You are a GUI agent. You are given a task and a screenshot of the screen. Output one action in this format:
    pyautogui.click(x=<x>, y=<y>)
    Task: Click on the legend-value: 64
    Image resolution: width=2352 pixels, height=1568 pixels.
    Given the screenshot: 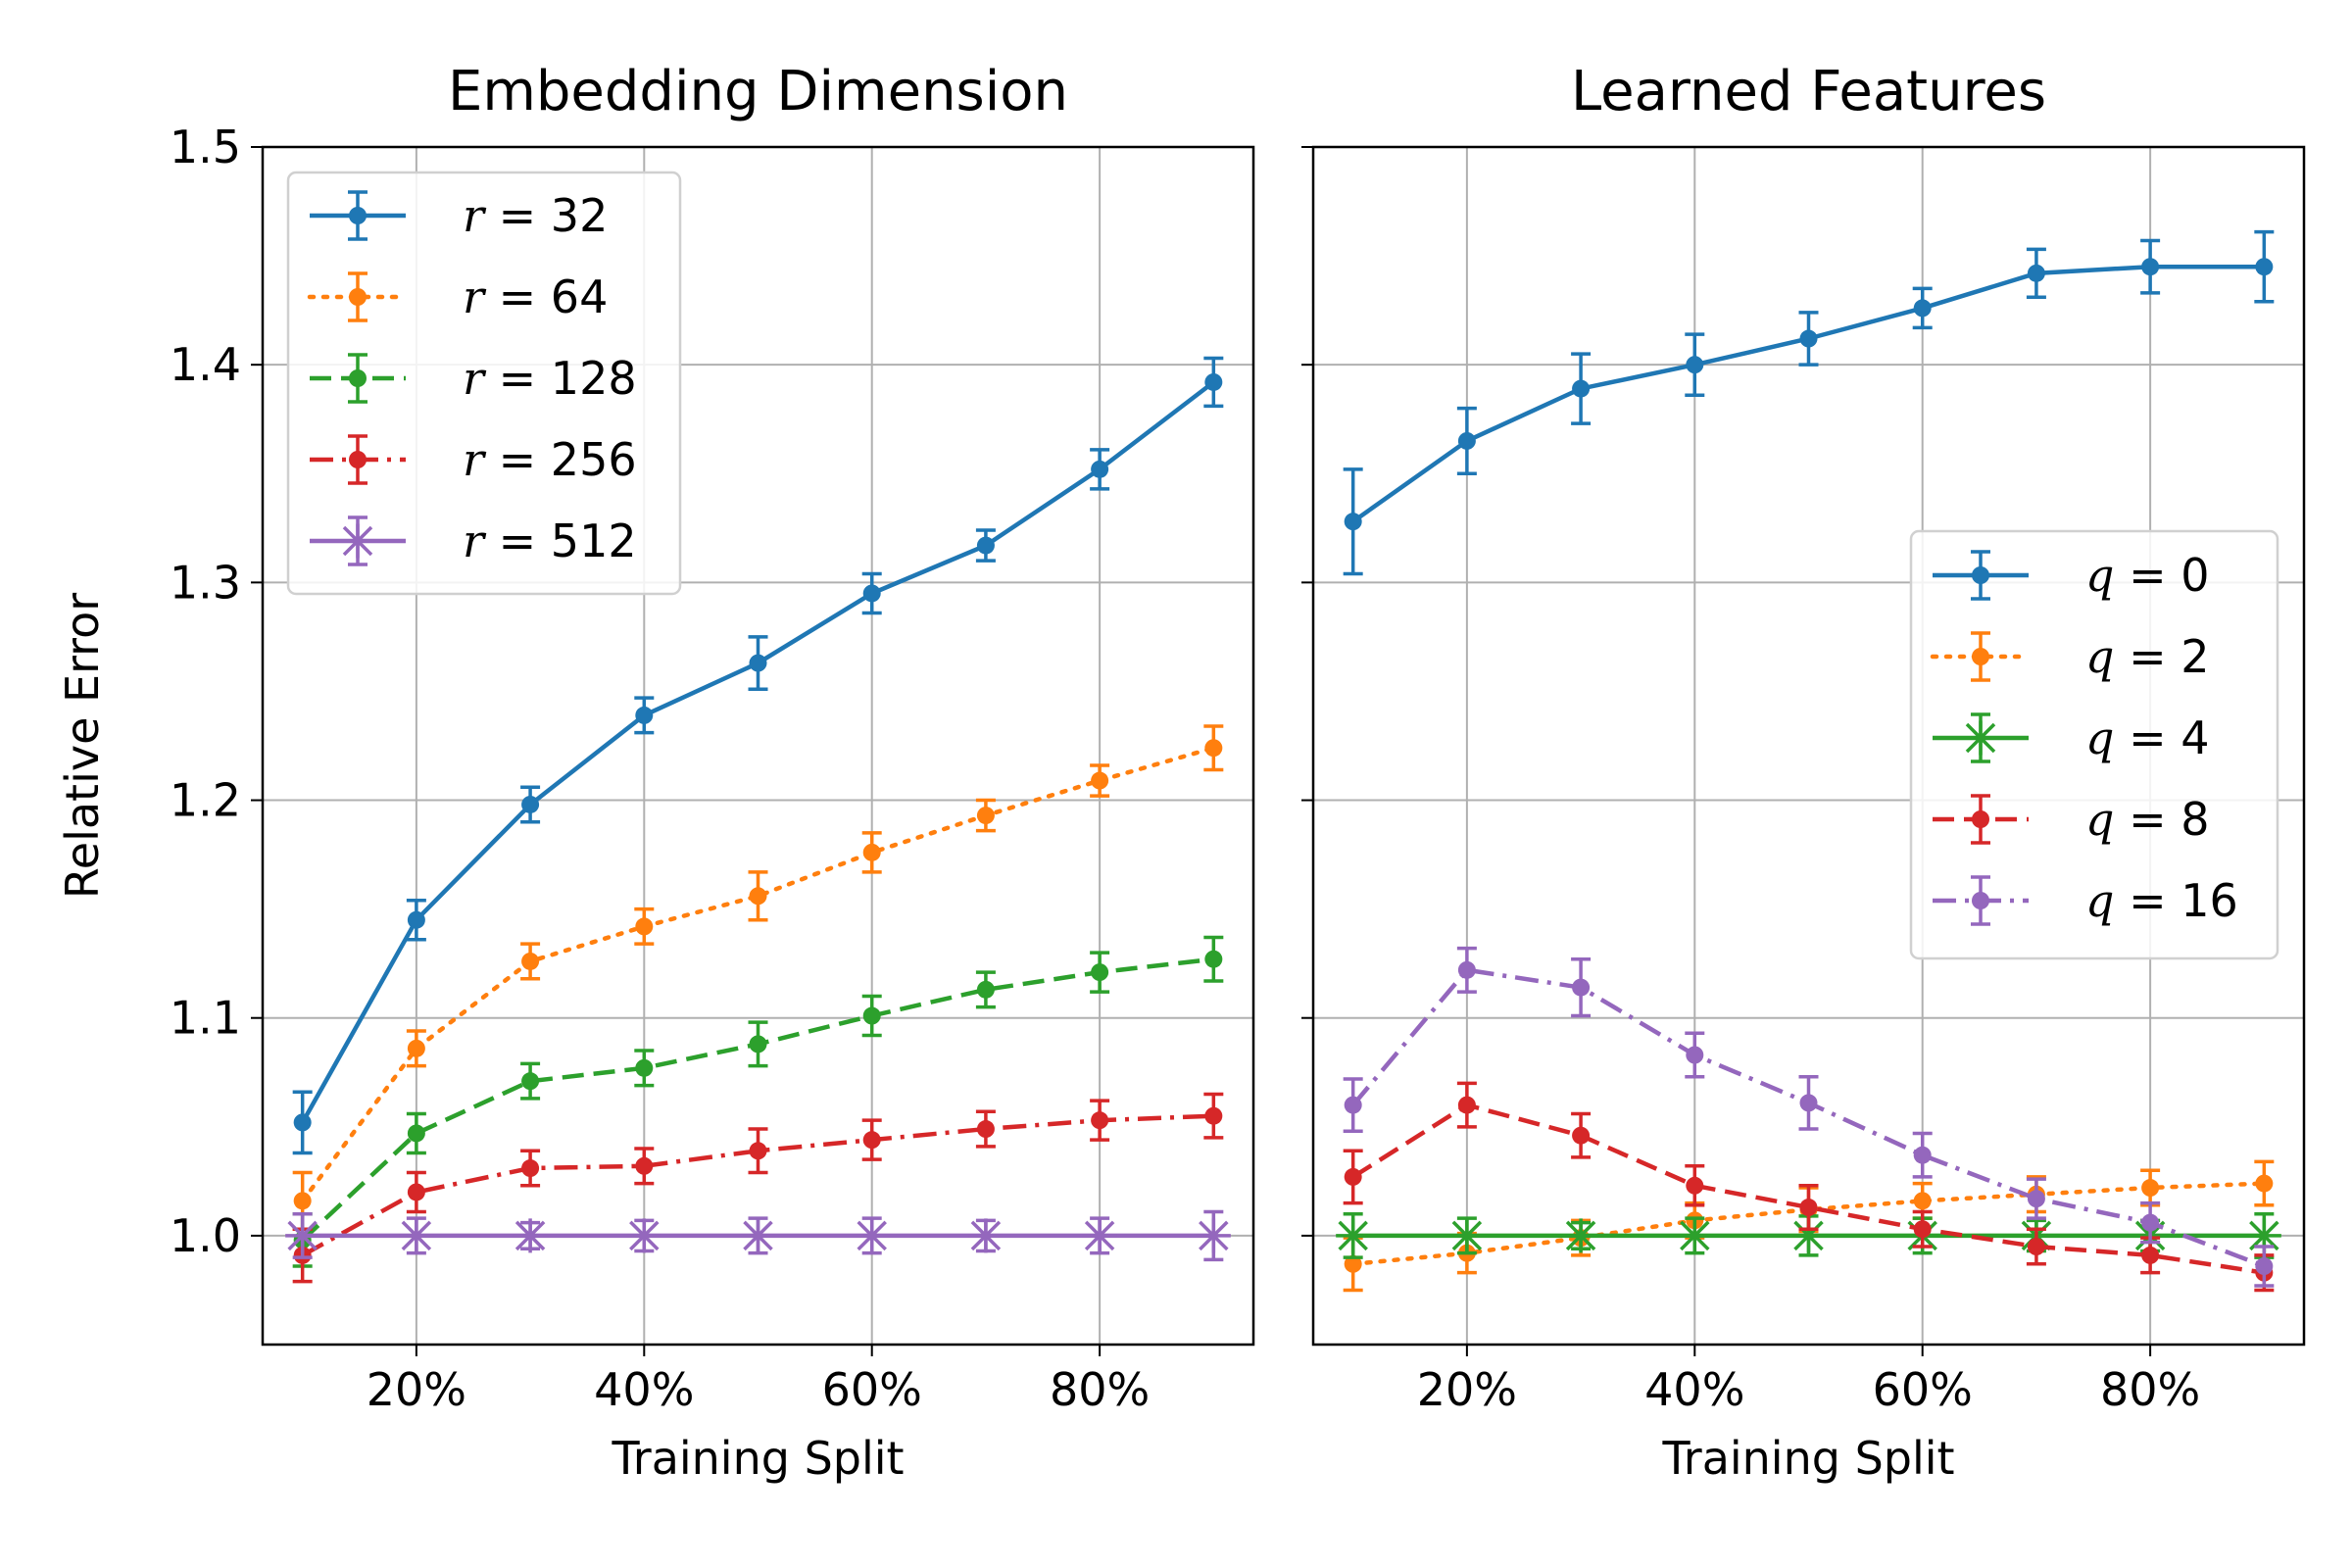 What is the action you would take?
    pyautogui.click(x=580, y=296)
    